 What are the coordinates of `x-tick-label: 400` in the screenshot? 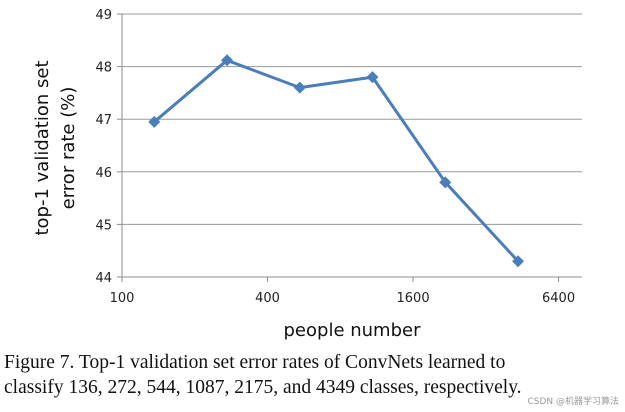 It's located at (267, 298).